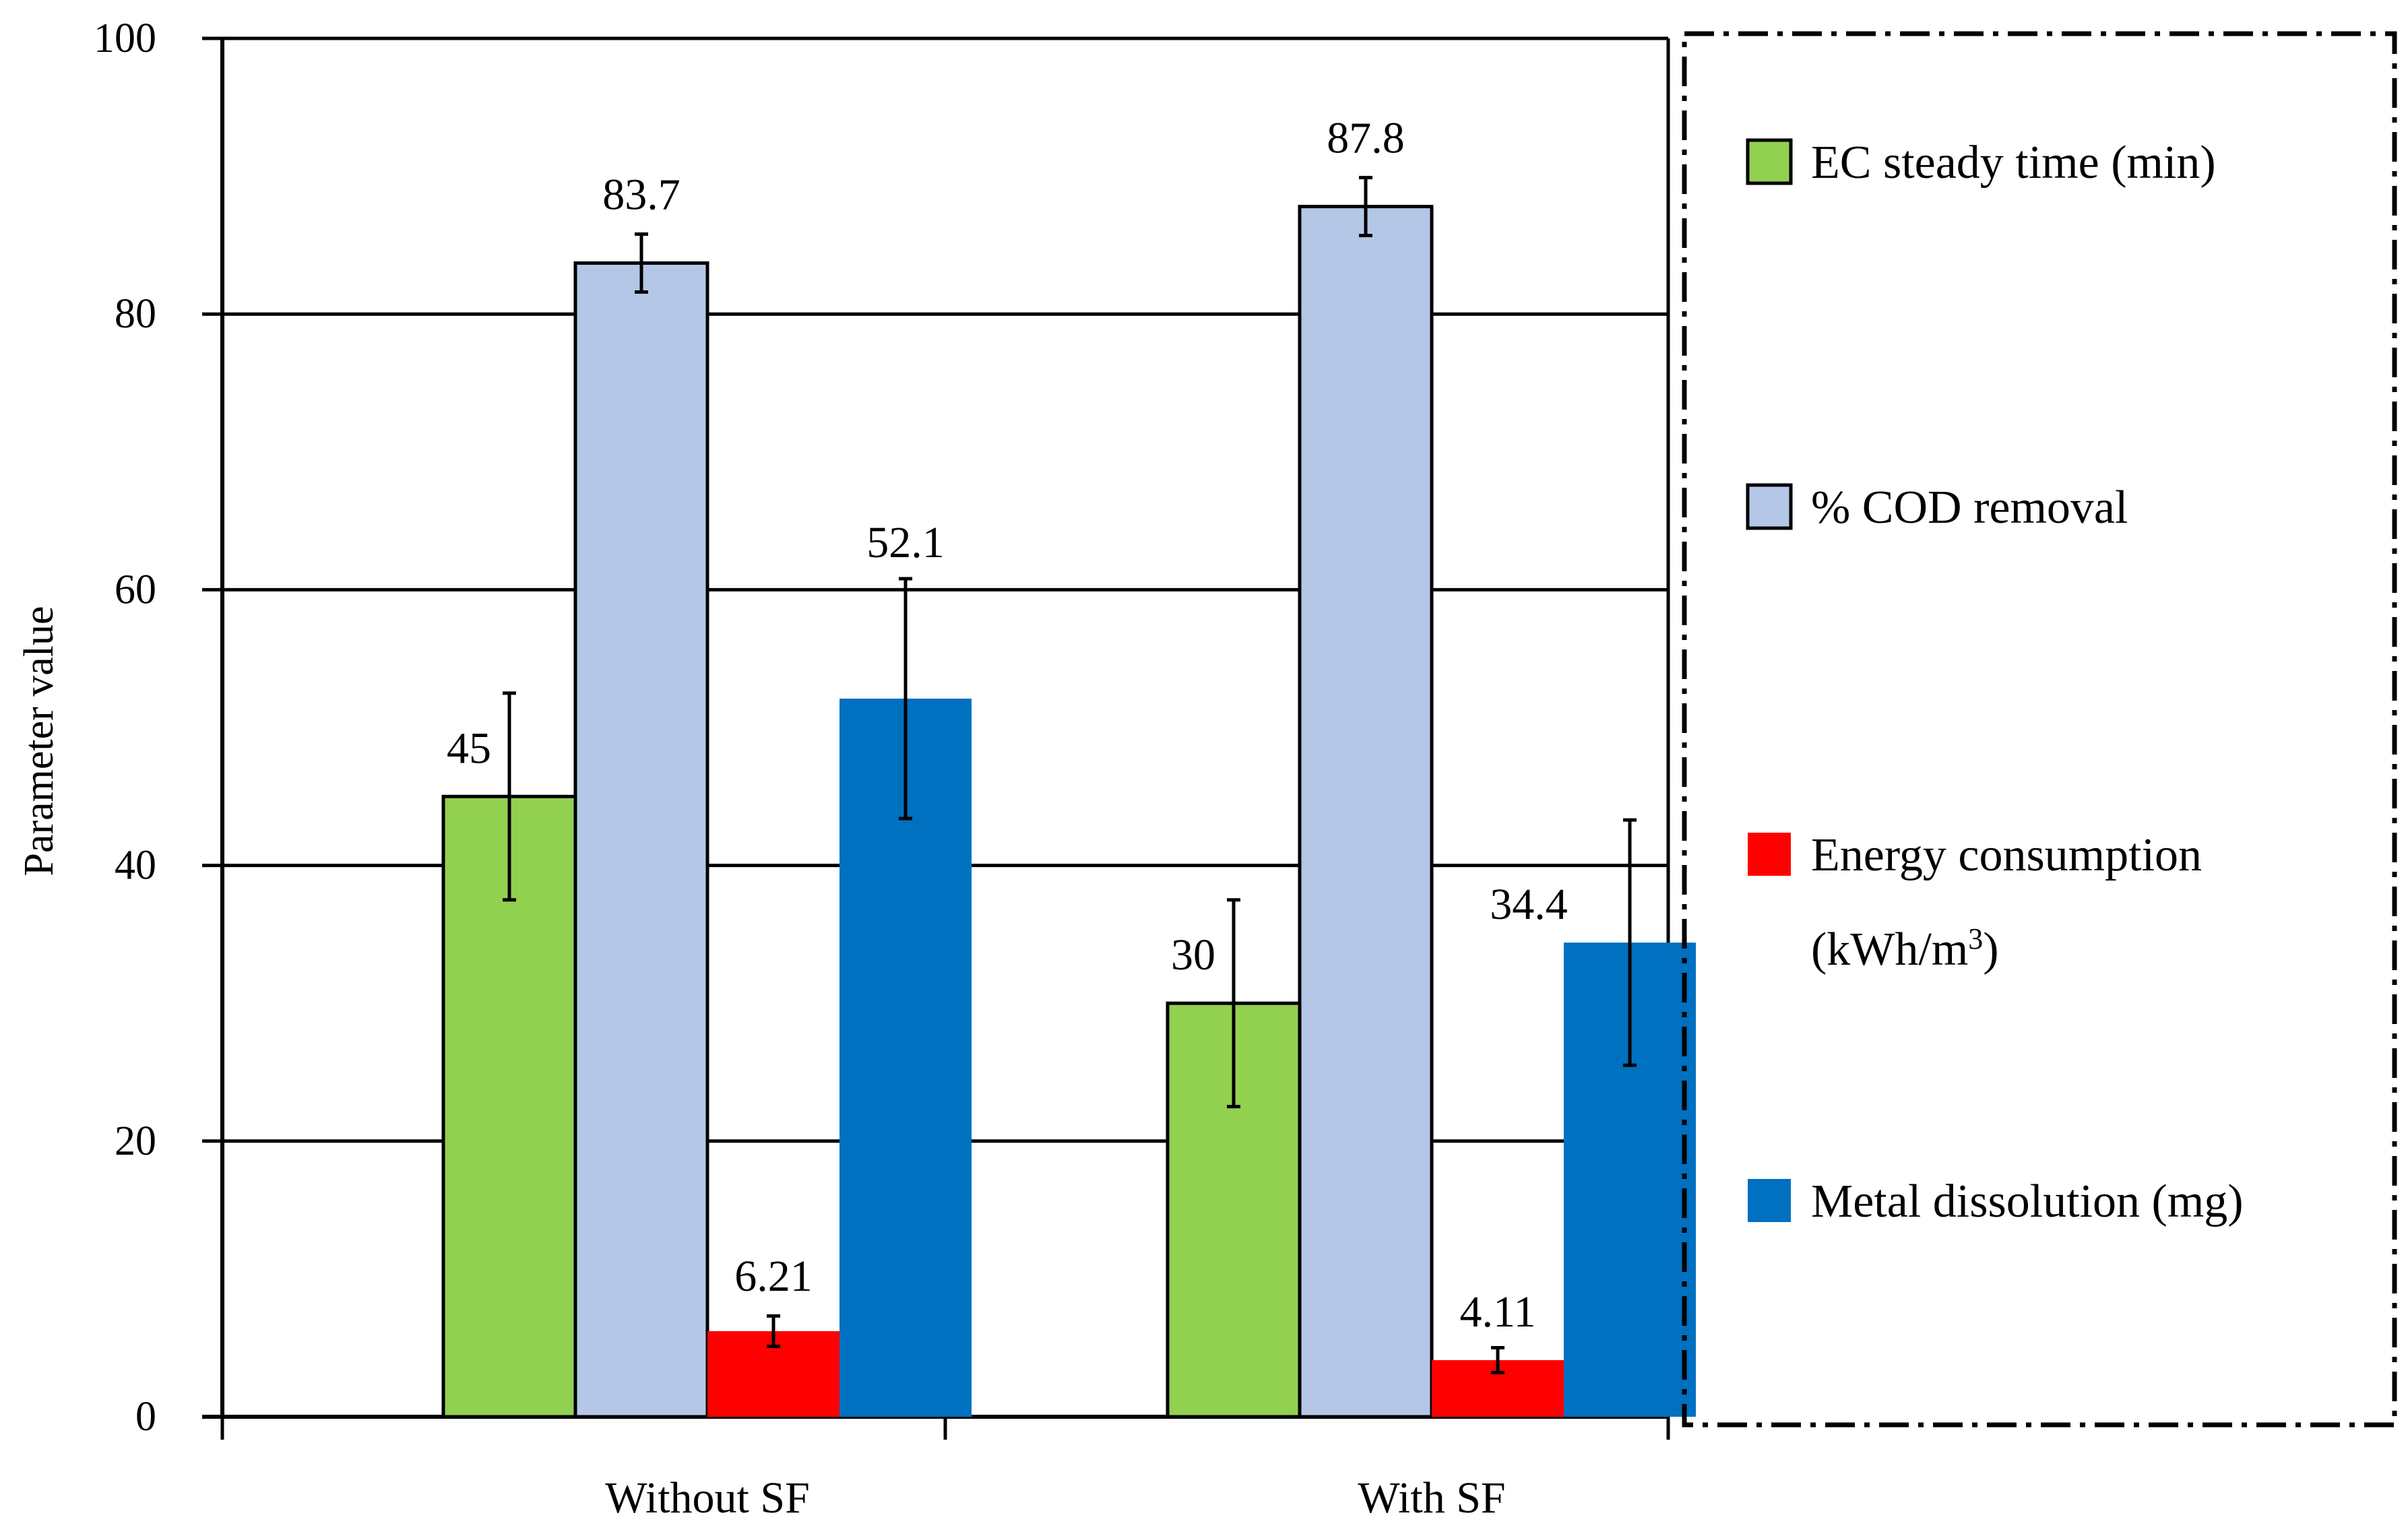 The width and height of the screenshot is (2408, 1536). Describe the element at coordinates (1366, 812) in the screenshot. I see `bar-s1-c1` at that location.